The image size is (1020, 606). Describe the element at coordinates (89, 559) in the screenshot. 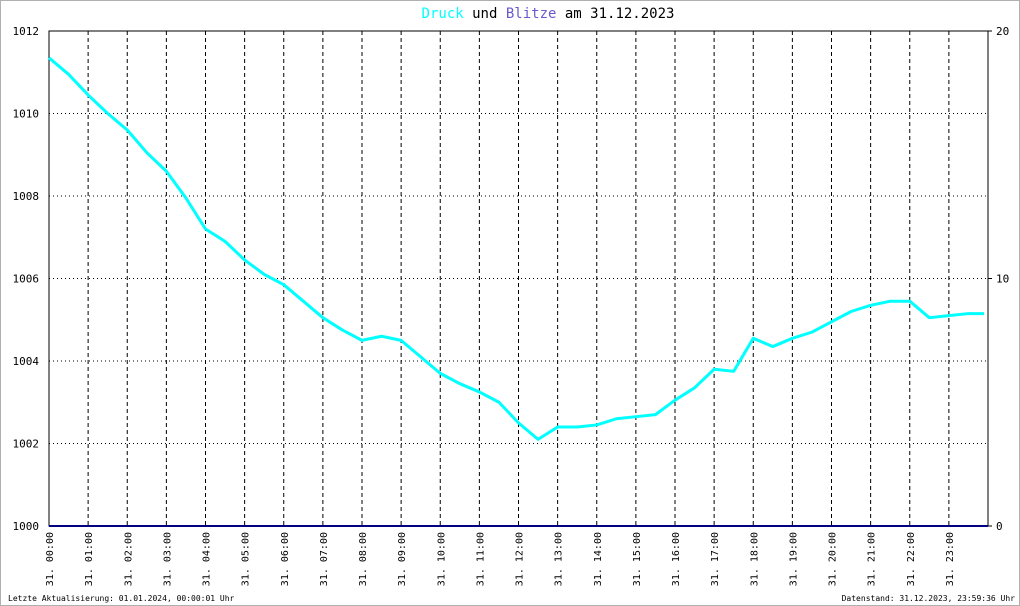

I see `x-tick-label: 31. 01:00` at that location.